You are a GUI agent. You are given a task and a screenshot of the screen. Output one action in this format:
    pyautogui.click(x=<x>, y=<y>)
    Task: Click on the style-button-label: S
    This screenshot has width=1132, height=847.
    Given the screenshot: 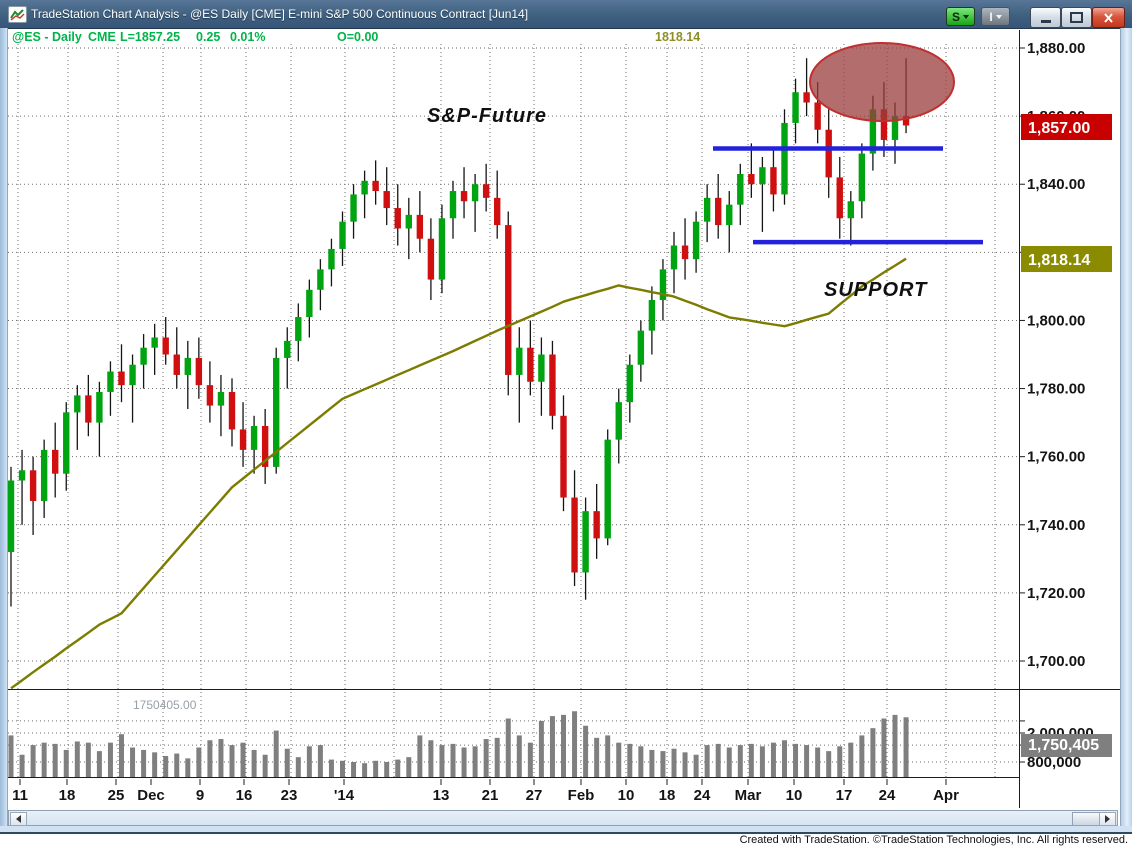 What is the action you would take?
    pyautogui.click(x=955, y=16)
    